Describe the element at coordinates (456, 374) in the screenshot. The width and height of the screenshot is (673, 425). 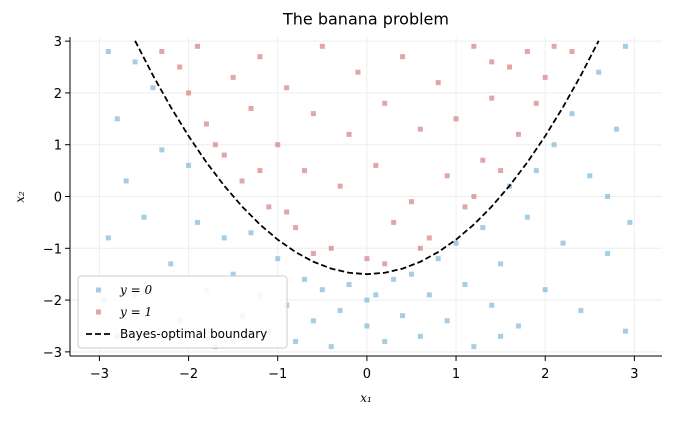
I see `x-tick-label: 1` at that location.